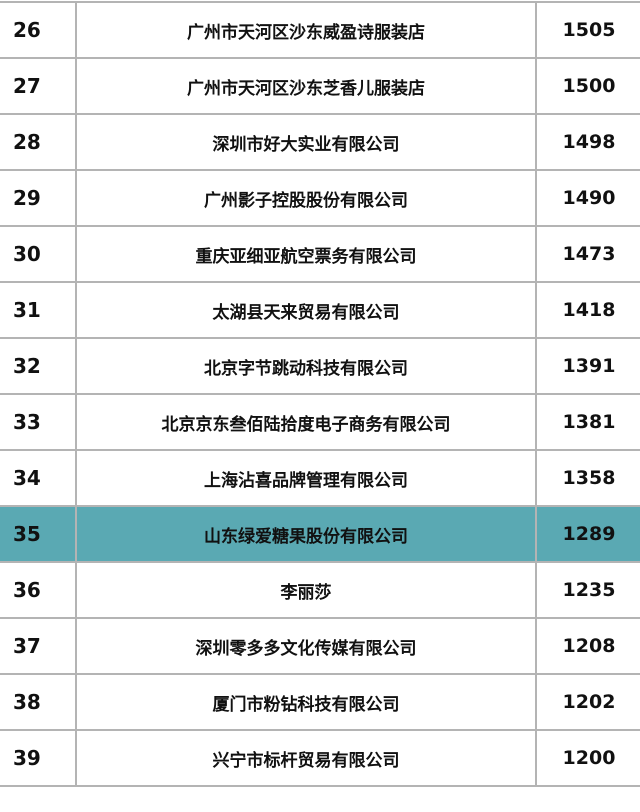 The width and height of the screenshot is (640, 812). I want to click on table-row: 37 深圳零多多文化传媒有限公司 1208, so click(320, 646).